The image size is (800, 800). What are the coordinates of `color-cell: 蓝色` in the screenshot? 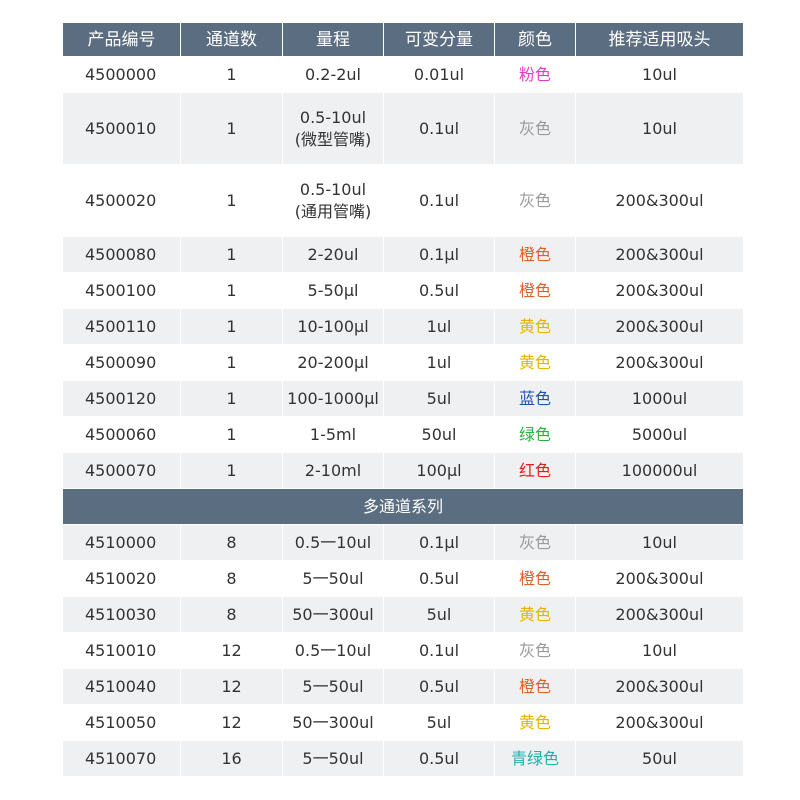 It's located at (535, 398).